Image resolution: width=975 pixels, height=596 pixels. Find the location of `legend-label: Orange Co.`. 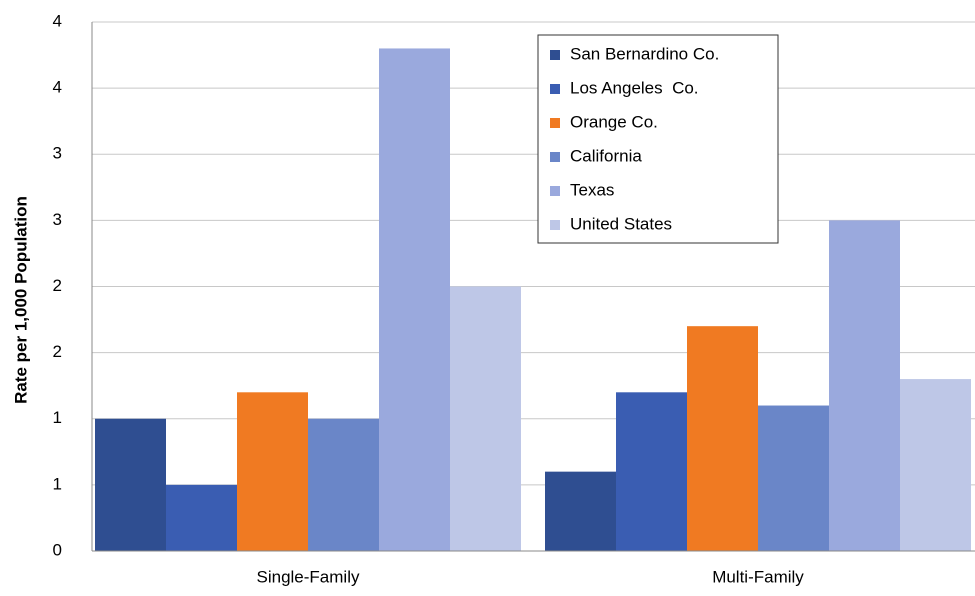

legend-label: Orange Co. is located at coordinates (614, 121).